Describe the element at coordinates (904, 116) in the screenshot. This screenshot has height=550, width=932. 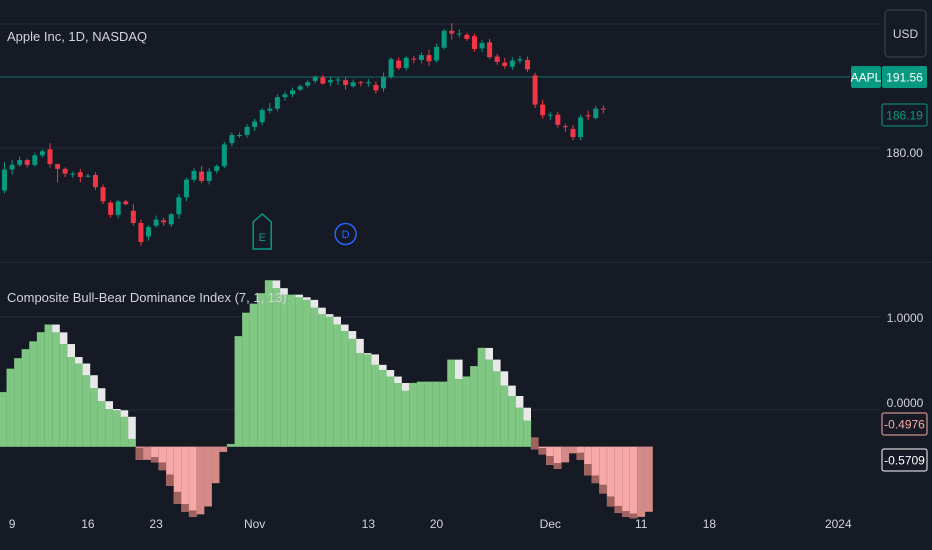
I see `secondary-price-label: 186.19` at that location.